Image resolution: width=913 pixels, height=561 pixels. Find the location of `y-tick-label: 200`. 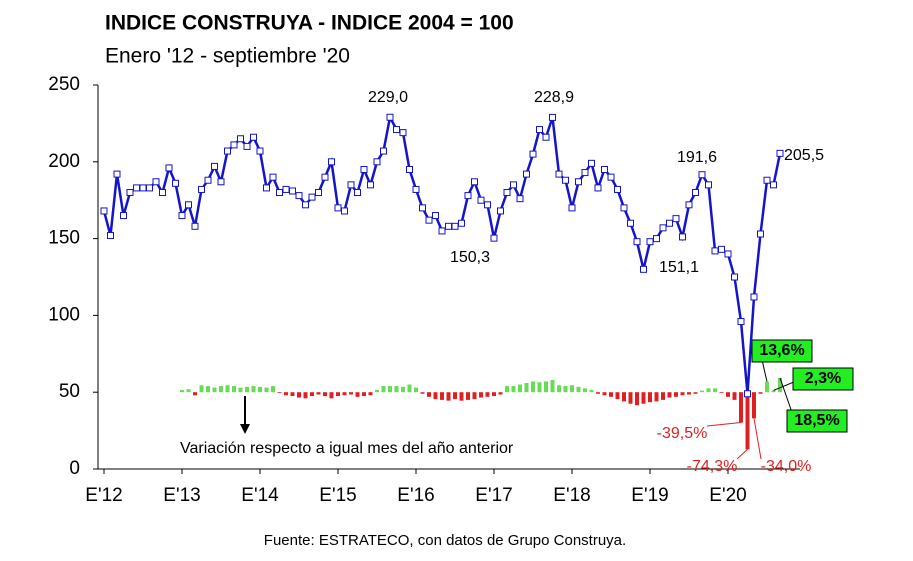

y-tick-label: 200 is located at coordinates (64, 161).